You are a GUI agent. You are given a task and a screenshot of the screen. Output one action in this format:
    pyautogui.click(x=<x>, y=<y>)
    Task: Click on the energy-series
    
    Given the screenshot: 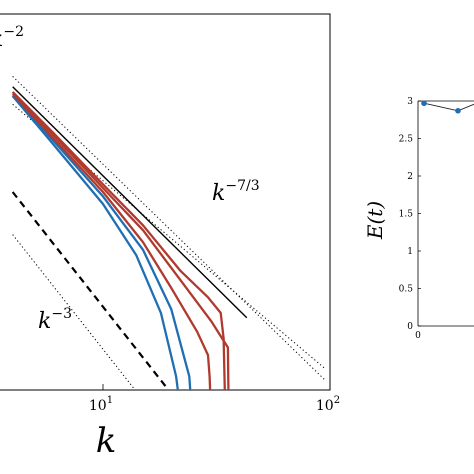 What is the action you would take?
    pyautogui.click(x=447, y=107)
    